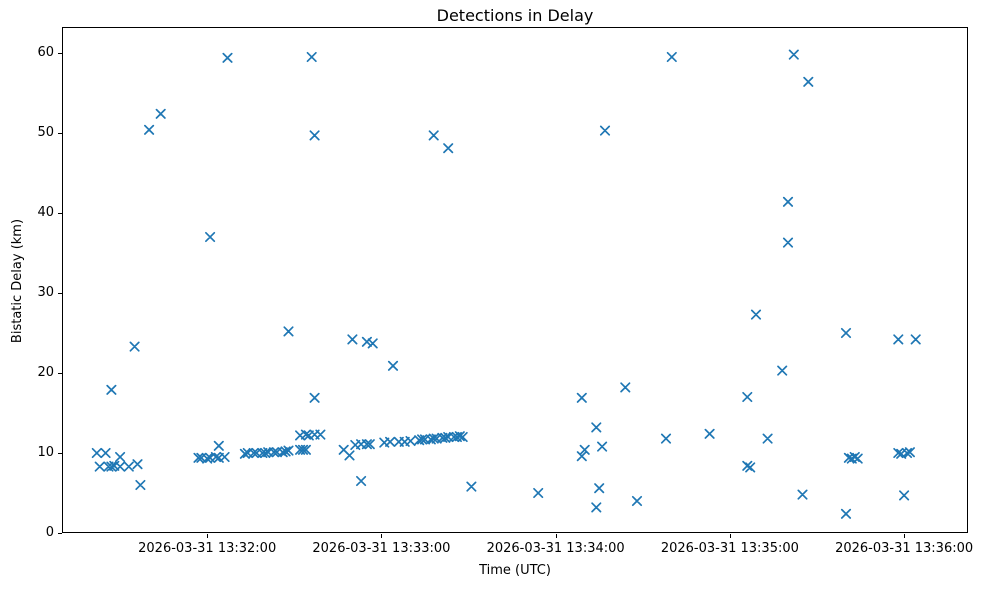 The height and width of the screenshot is (590, 981). I want to click on y-axis-label: Bistatic Delay (km), so click(17, 281).